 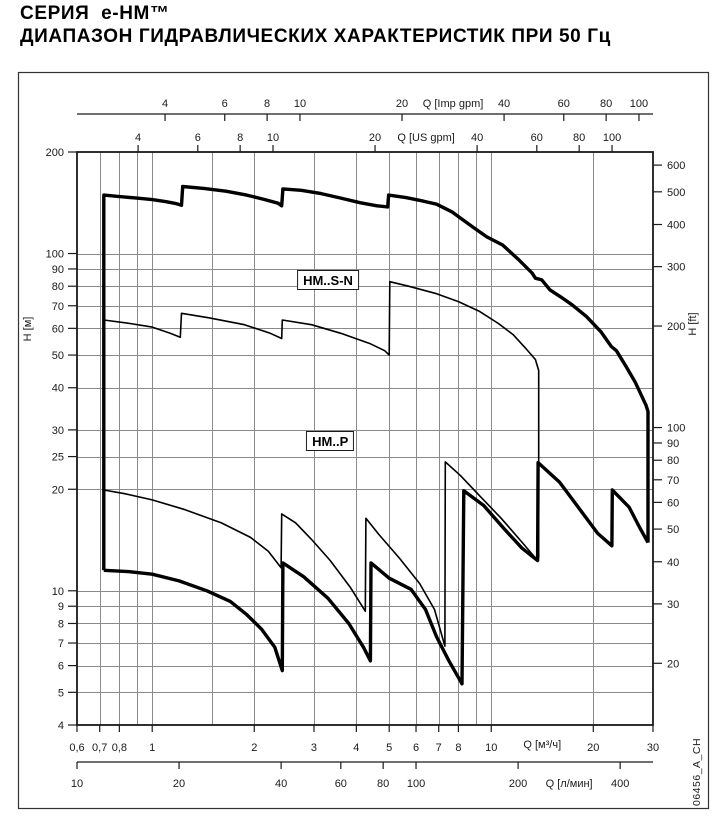 I want to click on svg-text: 3, so click(x=314, y=748).